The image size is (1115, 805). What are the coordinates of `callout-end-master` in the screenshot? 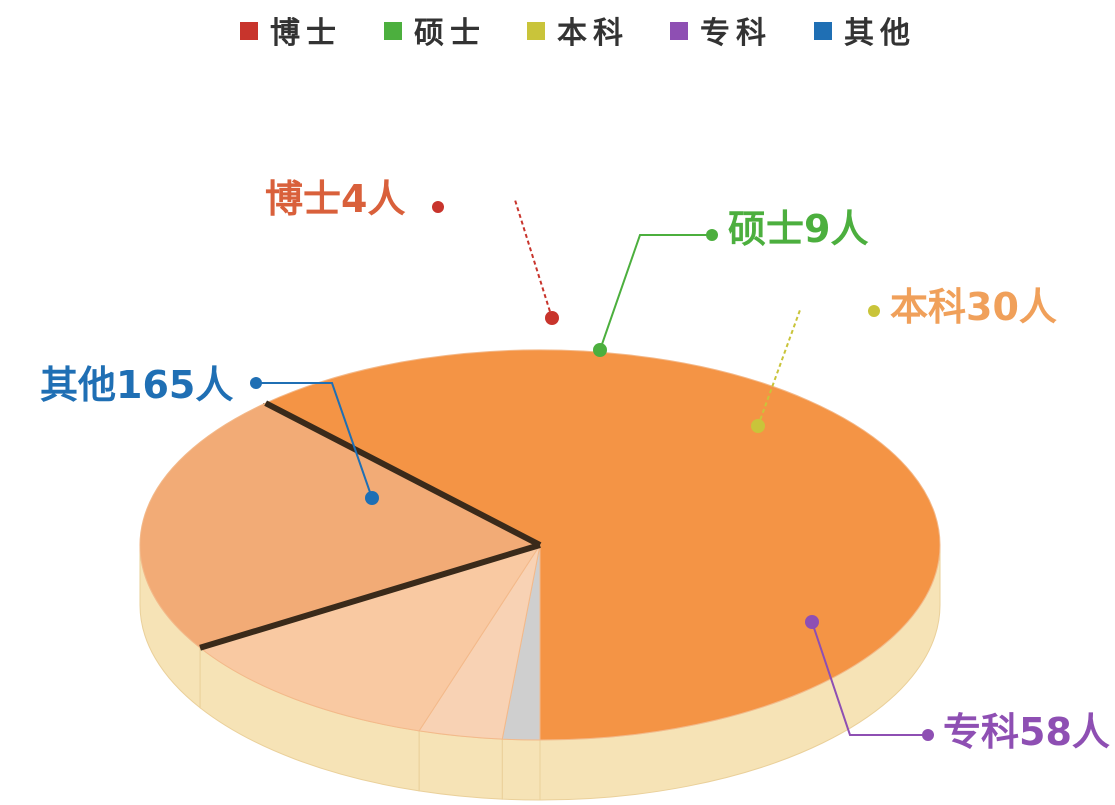 It's located at (712, 235).